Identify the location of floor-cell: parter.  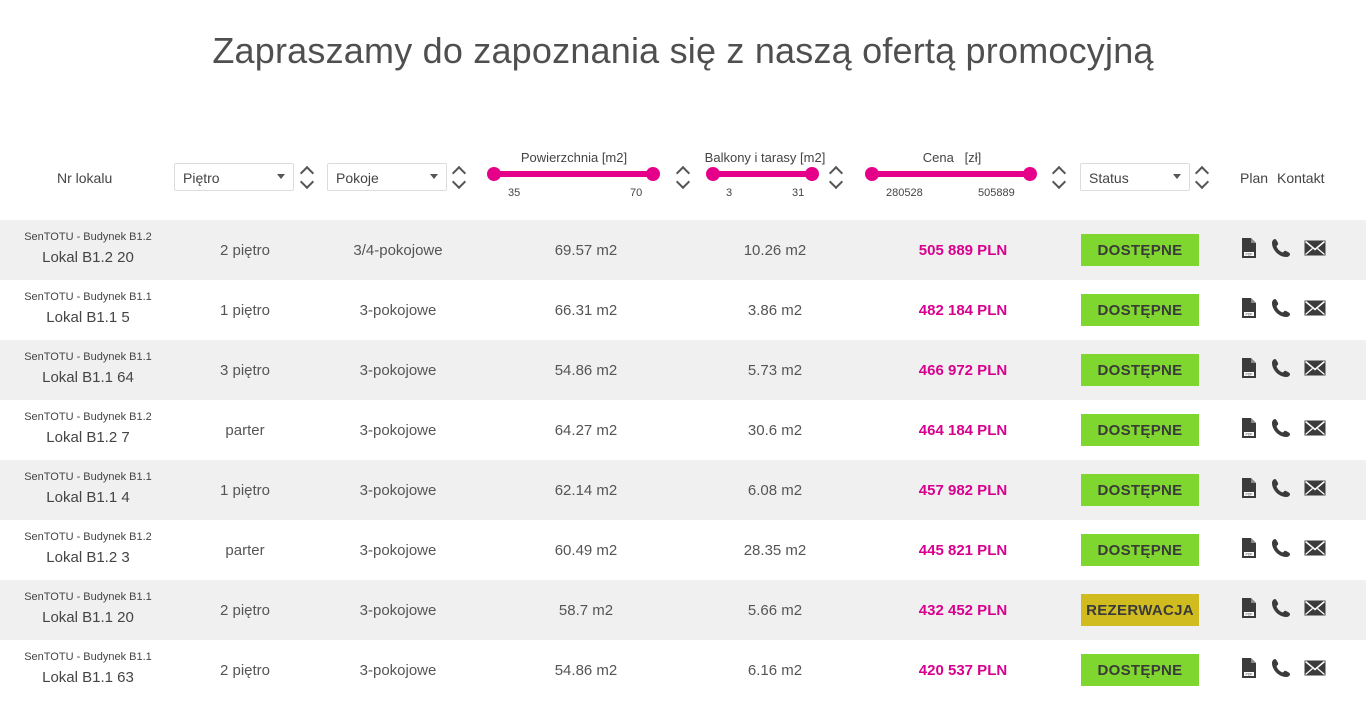
(245, 430).